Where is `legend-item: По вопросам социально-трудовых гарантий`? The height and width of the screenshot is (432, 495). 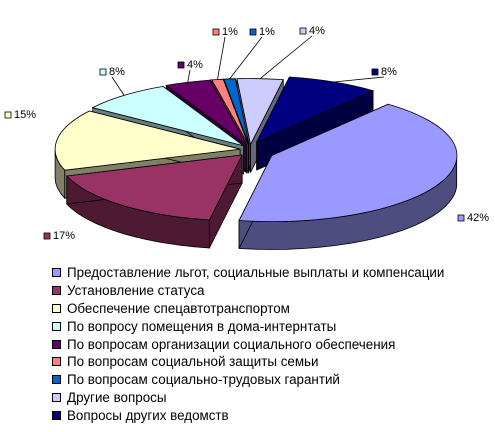 legend-item: По вопросам социально-трудовых гарантий is located at coordinates (248, 380).